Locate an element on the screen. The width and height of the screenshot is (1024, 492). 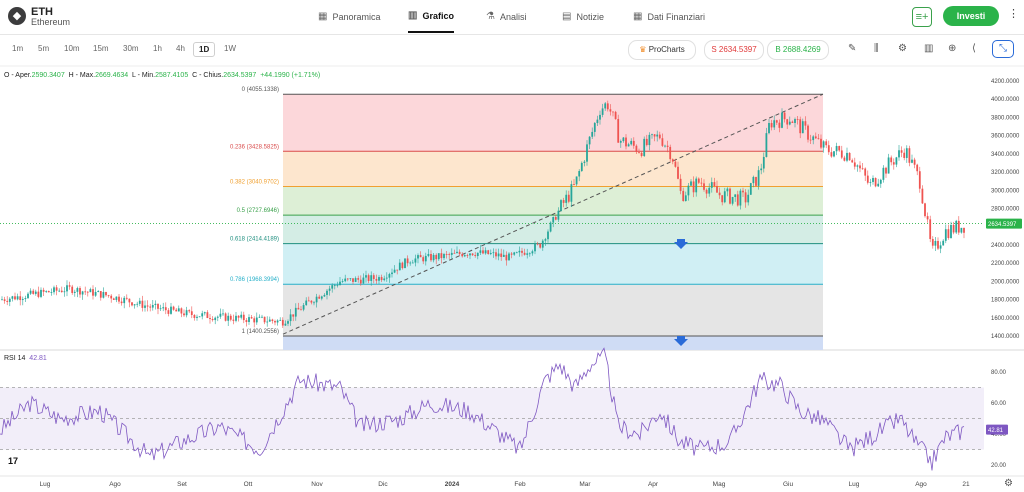
buy-price-button: B 2688.4269 is located at coordinates (798, 50).